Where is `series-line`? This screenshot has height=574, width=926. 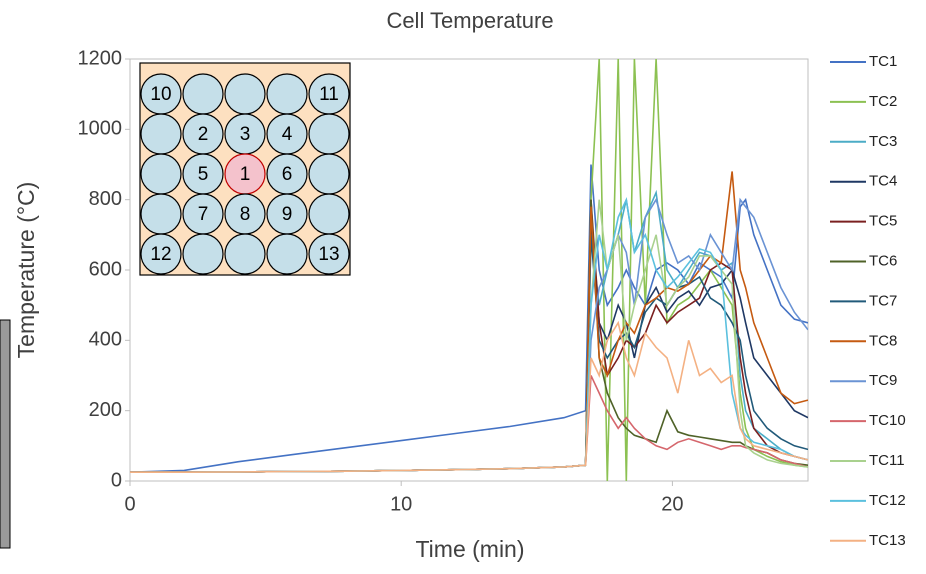 series-line is located at coordinates (469, 424).